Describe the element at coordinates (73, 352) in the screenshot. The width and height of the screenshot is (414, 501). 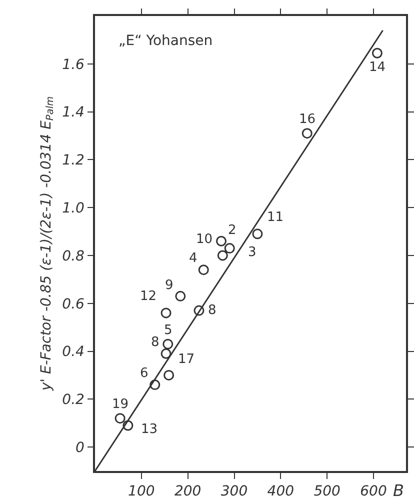
I see `y-tick-label: 0.4` at that location.